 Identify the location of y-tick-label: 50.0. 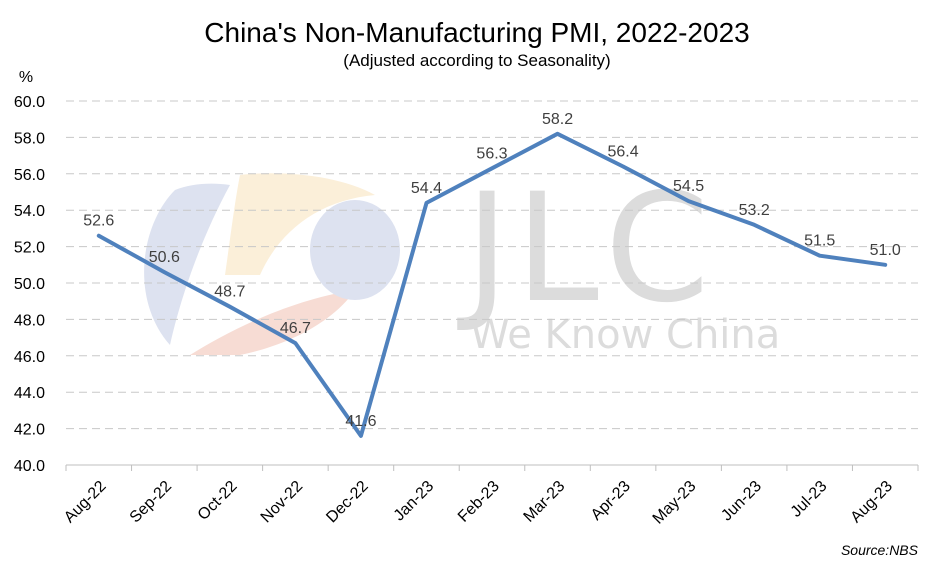
(29, 284).